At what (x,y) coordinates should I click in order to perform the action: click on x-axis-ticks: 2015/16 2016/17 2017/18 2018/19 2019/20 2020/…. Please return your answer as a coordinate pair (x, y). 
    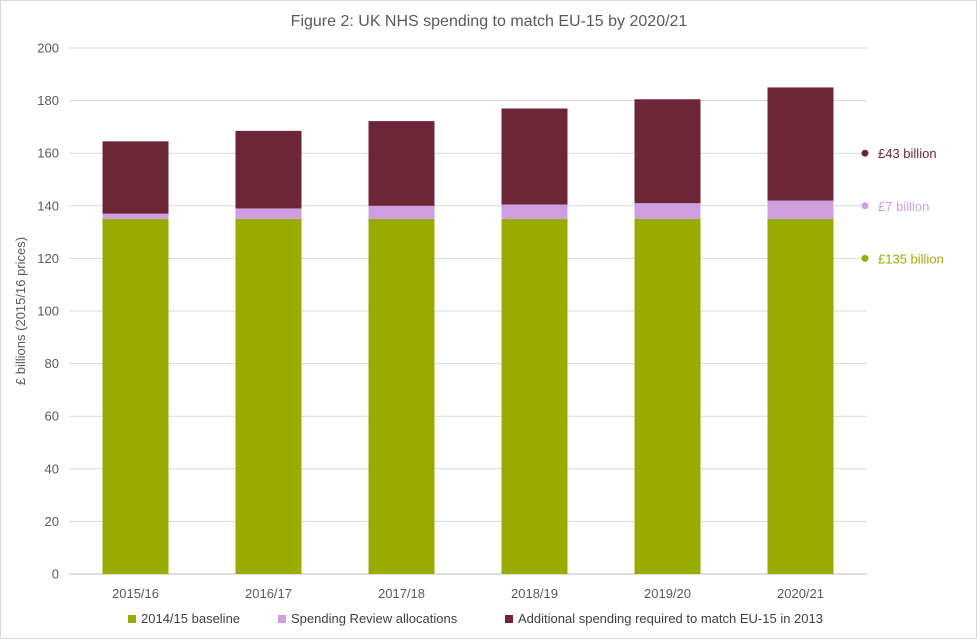
    Looking at the image, I should click on (468, 593).